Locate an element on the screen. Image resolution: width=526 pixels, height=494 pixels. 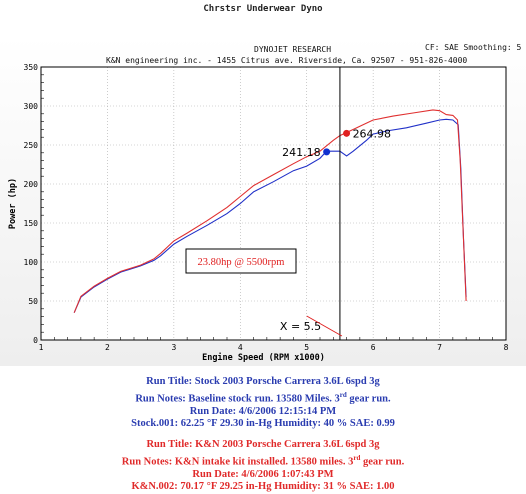
y-axis-label: Power (hp) is located at coordinates (13, 203).